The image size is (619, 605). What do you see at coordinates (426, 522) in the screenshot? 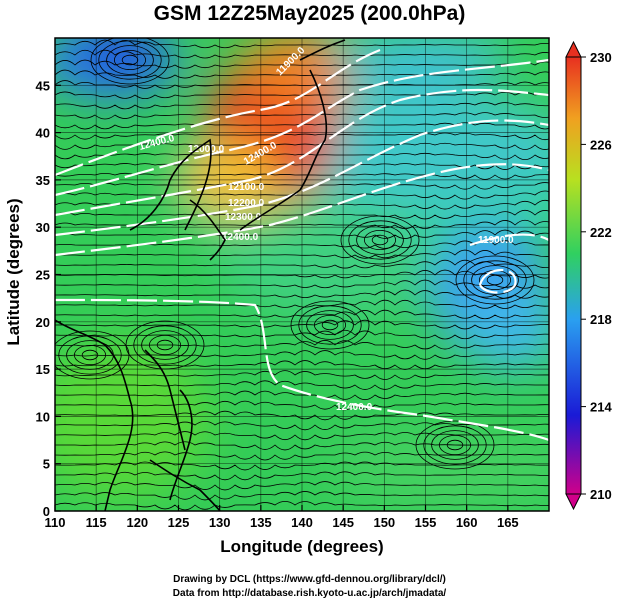
I see `x-tick-label: 155` at bounding box center [426, 522].